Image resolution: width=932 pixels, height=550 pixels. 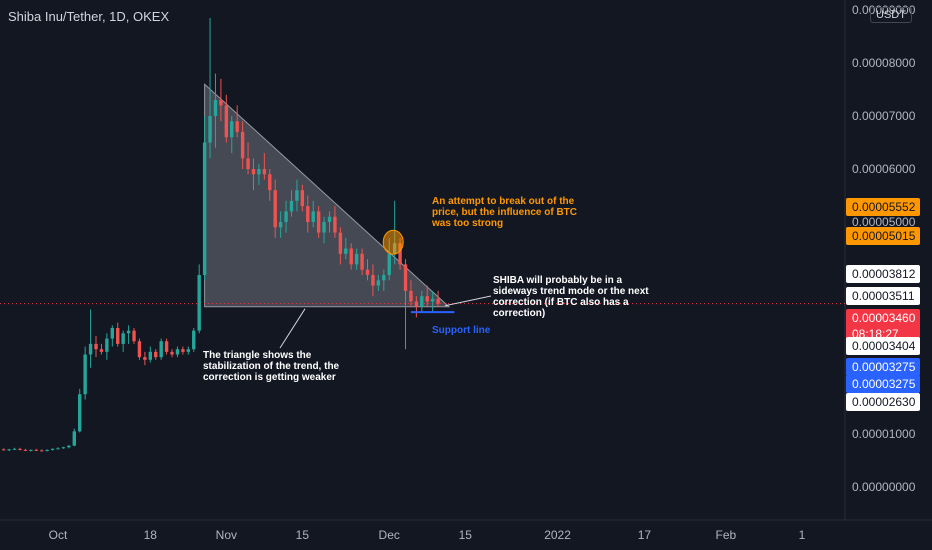 What do you see at coordinates (468, 301) in the screenshot?
I see `annotation-leader-shiba` at bounding box center [468, 301].